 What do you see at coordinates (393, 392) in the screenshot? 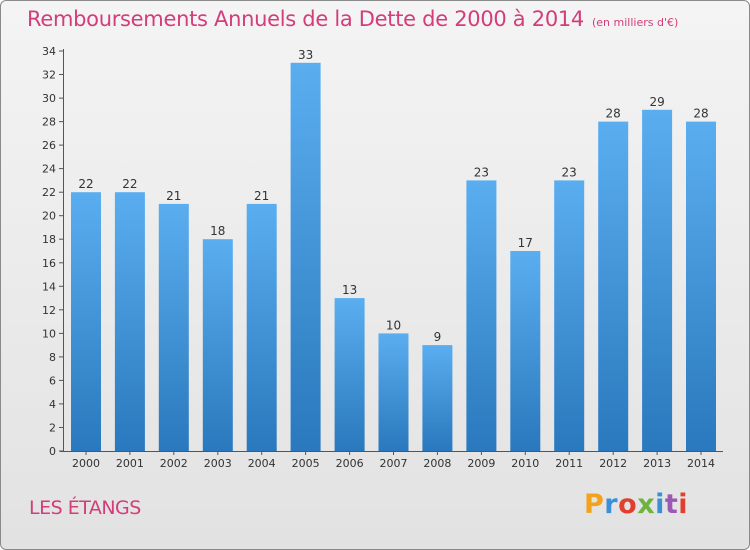
I see `bar-2007` at bounding box center [393, 392].